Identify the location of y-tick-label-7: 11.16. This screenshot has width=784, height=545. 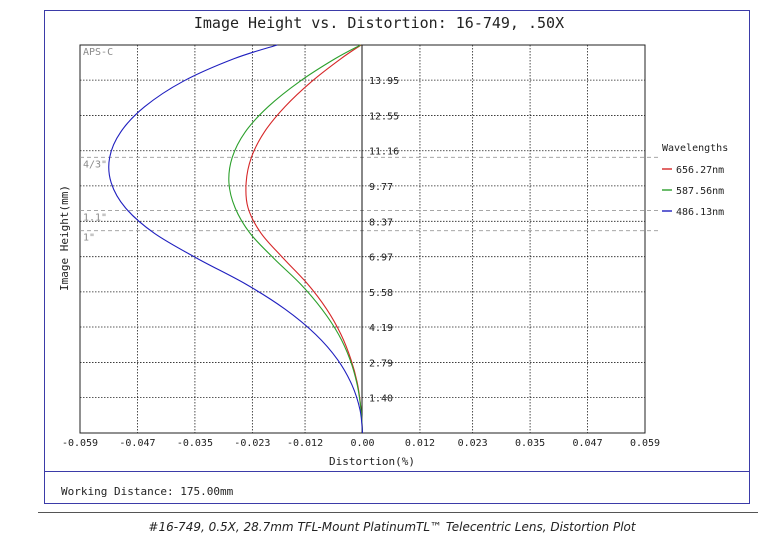
(384, 152).